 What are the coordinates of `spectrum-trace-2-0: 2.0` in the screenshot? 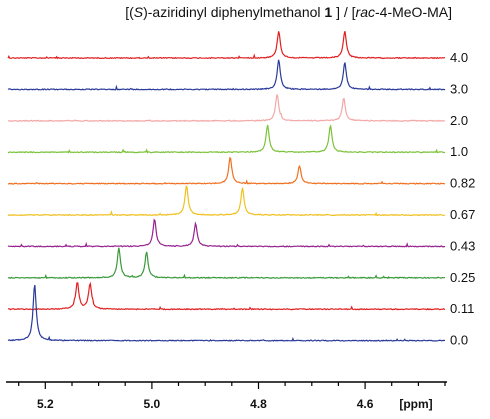 It's located at (238, 111).